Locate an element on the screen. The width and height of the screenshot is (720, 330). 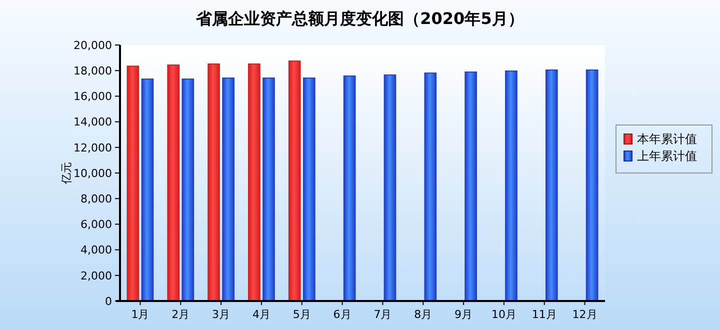
x-tick-label: 3月 is located at coordinates (221, 314).